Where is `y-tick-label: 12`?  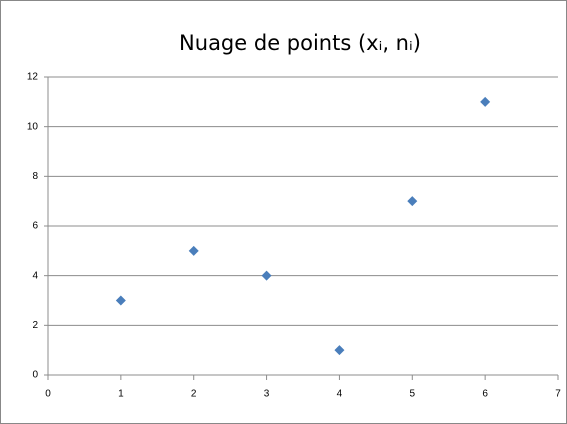
y-tick-label: 12 is located at coordinates (33, 77).